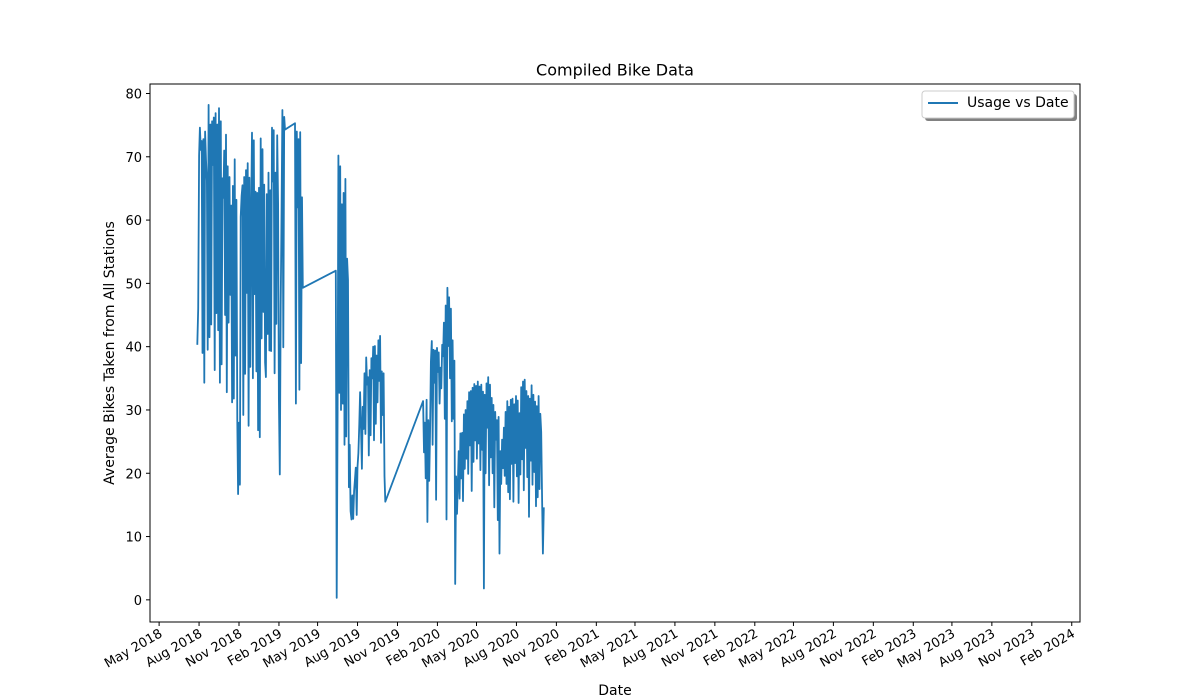 Image resolution: width=1200 pixels, height=700 pixels. I want to click on x-axis-label: Date, so click(614, 691).